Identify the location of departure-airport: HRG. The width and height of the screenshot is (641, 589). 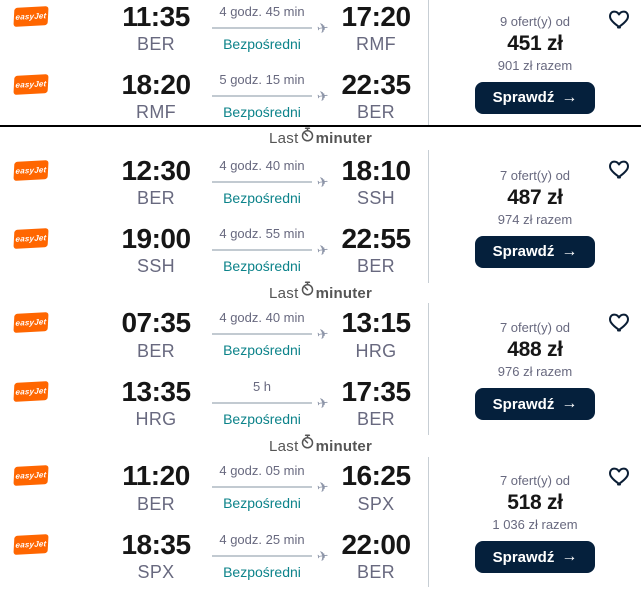
(156, 418).